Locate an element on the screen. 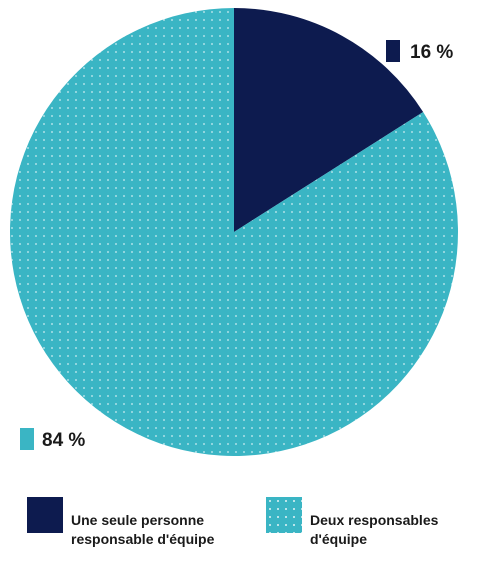 Image resolution: width=482 pixels, height=573 pixels. legend-item-two-persons: Deux responsables d'équipe is located at coordinates (374, 523).